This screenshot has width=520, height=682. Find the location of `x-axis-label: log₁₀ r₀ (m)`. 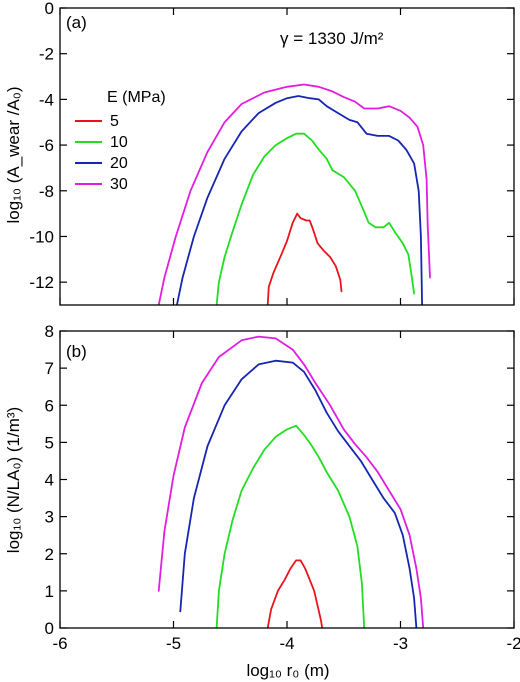

x-axis-label: log₁₀ r₀ (m) is located at coordinates (287, 670).